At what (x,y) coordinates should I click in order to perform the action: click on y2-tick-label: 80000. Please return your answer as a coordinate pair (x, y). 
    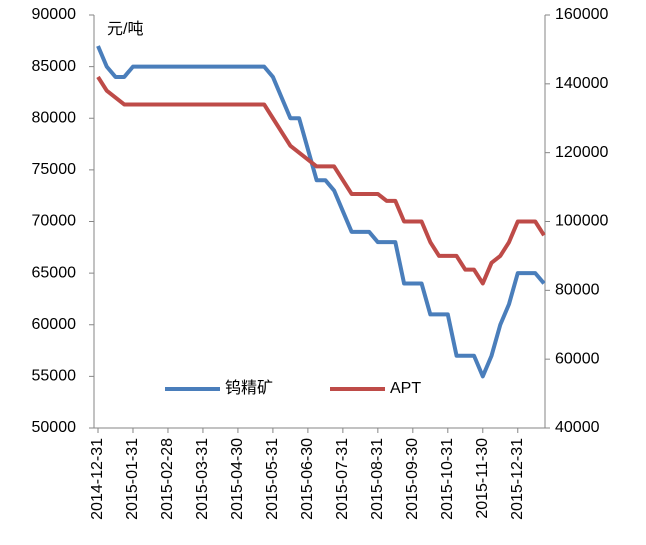
    Looking at the image, I should click on (577, 290).